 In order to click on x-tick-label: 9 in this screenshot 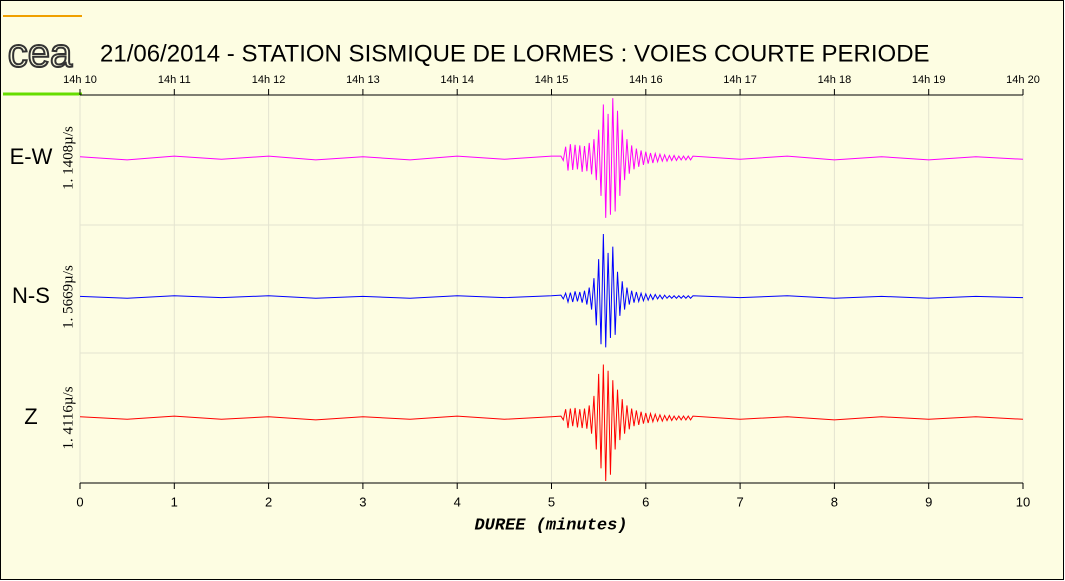, I will do `click(928, 501)`.